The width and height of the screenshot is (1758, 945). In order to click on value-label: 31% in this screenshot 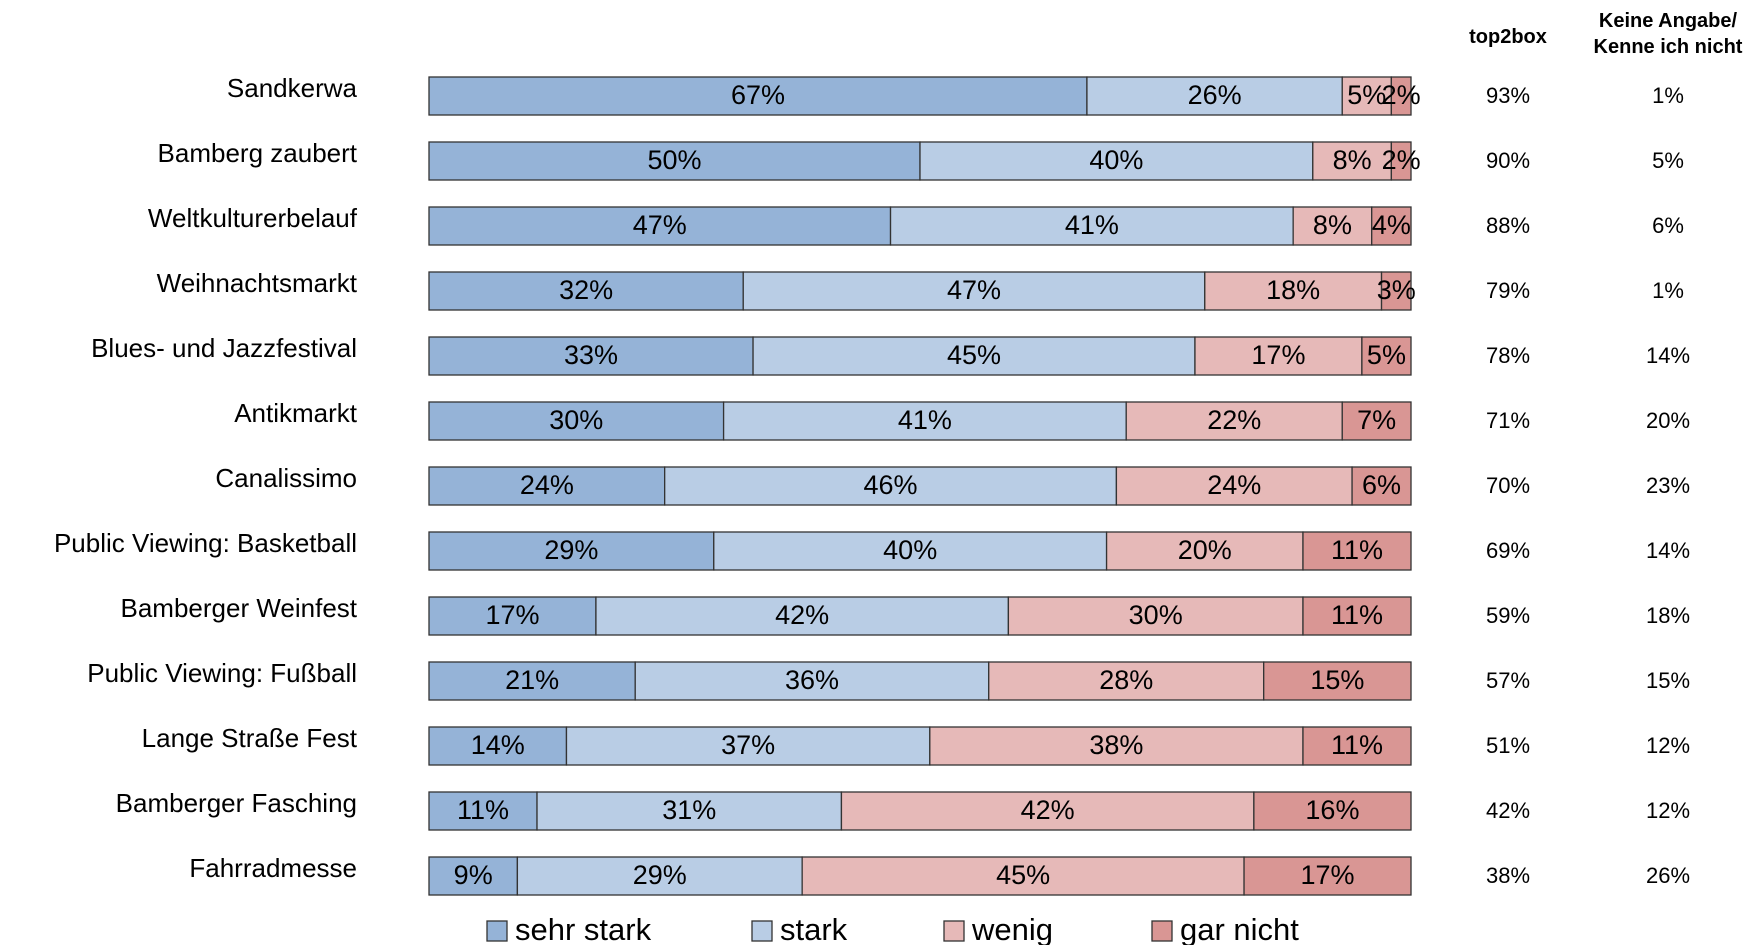, I will do `click(689, 810)`.